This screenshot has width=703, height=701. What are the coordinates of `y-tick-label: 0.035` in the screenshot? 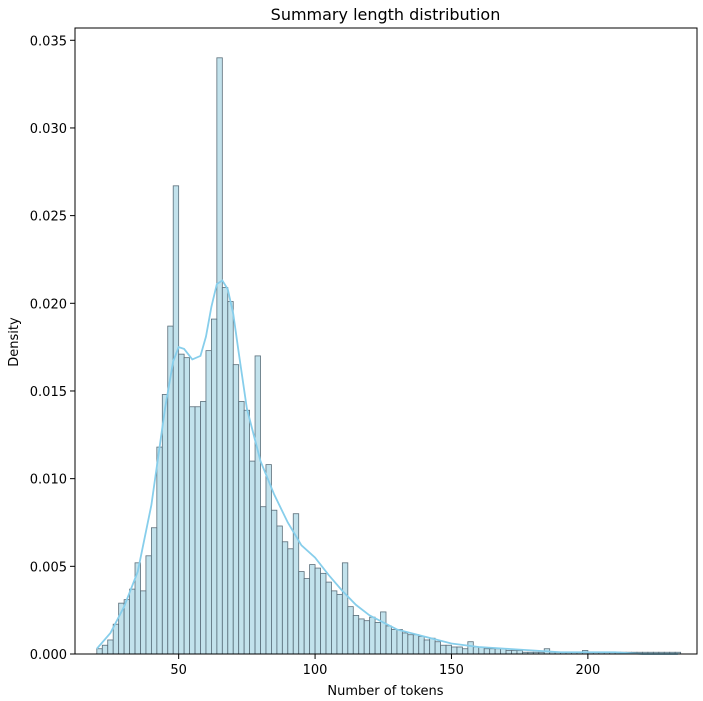 It's located at (48, 41).